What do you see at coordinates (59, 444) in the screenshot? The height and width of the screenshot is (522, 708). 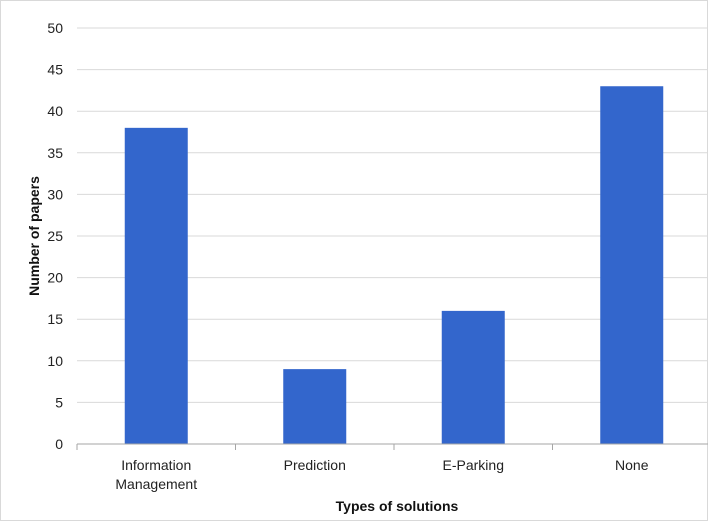 I see `y-tick-label: 0` at bounding box center [59, 444].